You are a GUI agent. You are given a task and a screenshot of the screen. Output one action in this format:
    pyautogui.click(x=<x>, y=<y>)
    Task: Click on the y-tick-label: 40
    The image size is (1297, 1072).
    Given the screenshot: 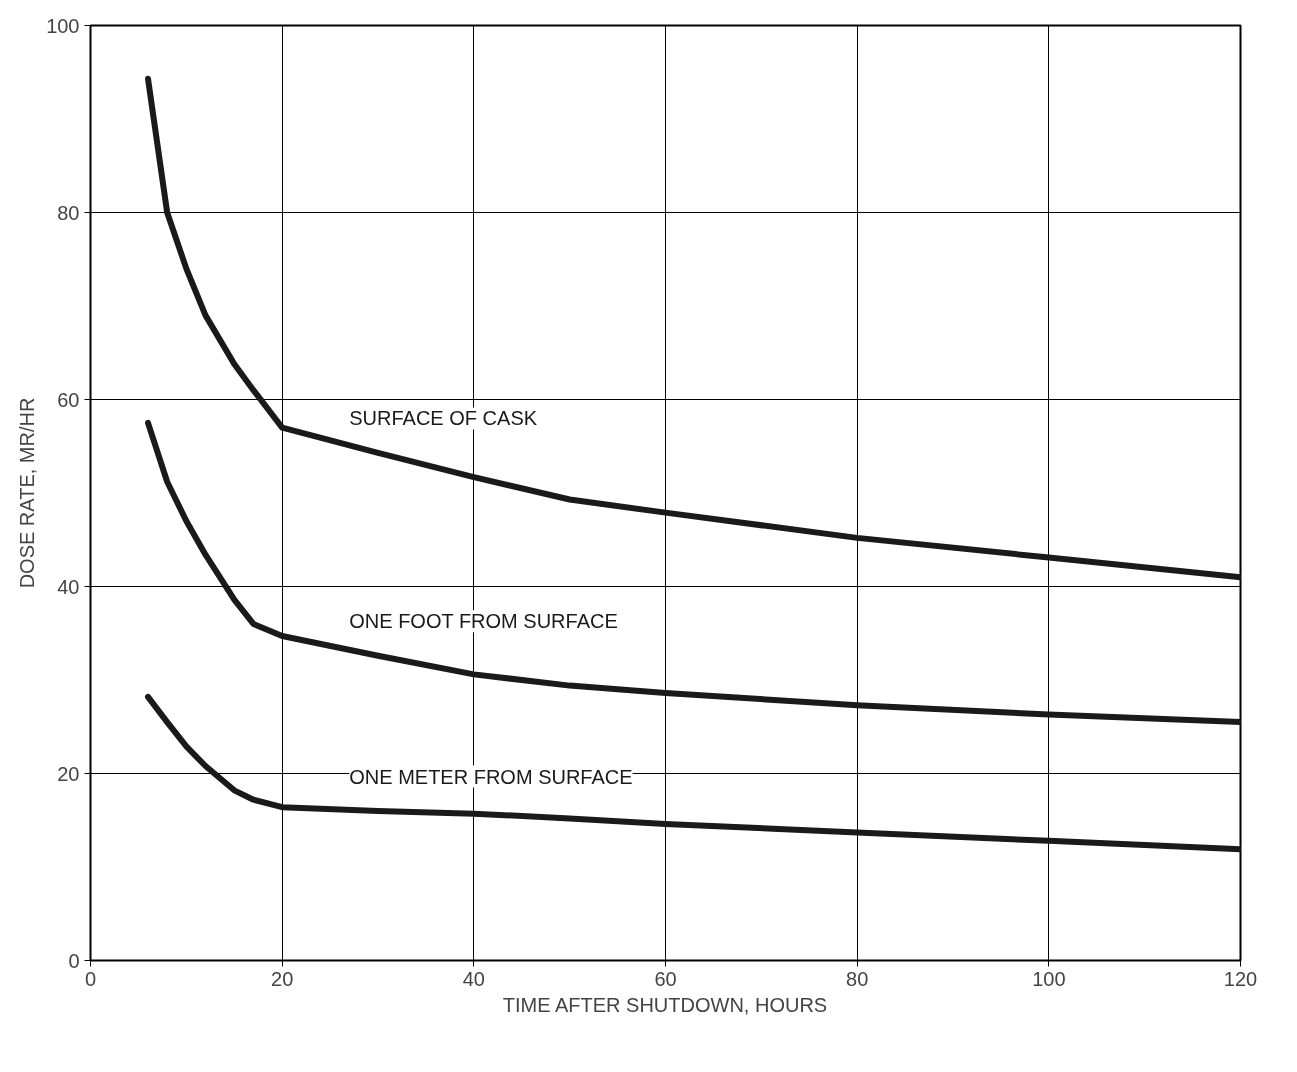 What is the action you would take?
    pyautogui.click(x=68, y=586)
    